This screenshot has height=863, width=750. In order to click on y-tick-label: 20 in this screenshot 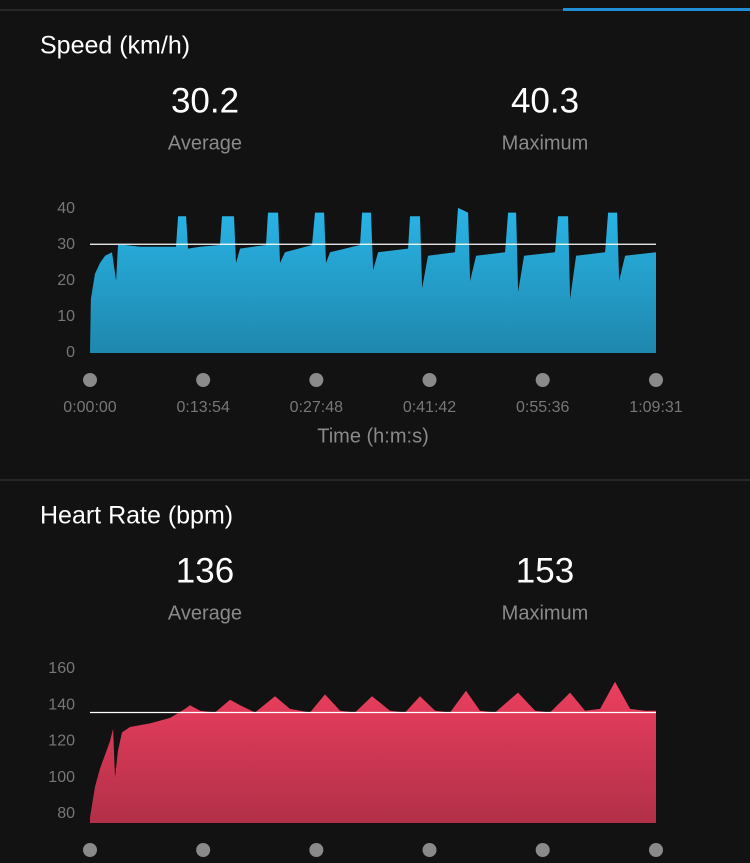, I will do `click(66, 280)`.